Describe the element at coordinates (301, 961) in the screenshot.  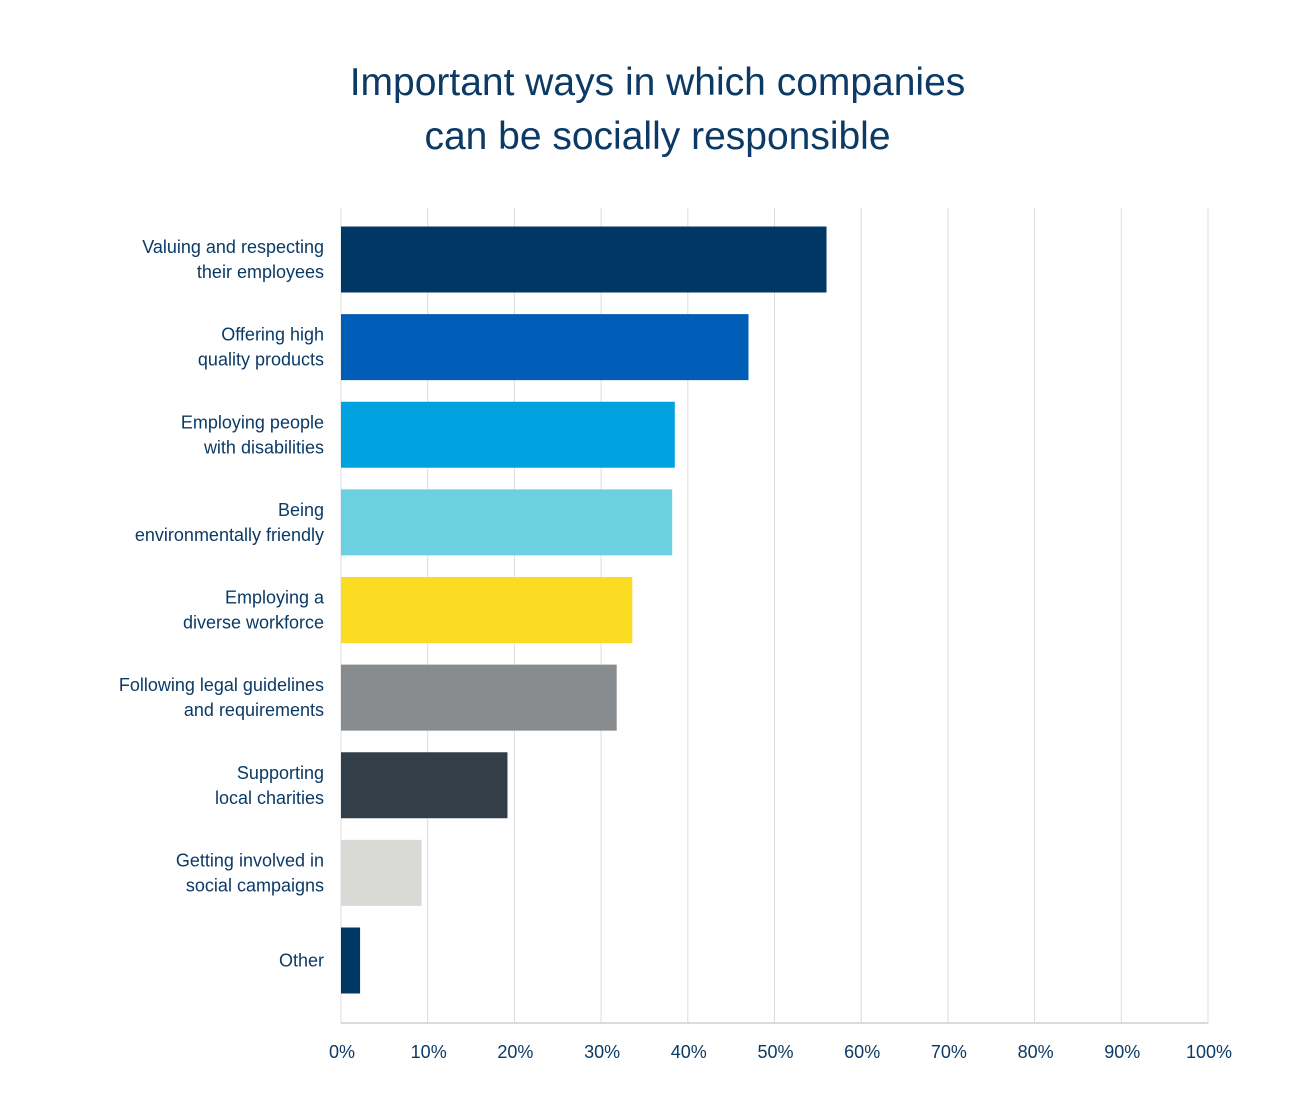
I see `category-label: Other` at that location.